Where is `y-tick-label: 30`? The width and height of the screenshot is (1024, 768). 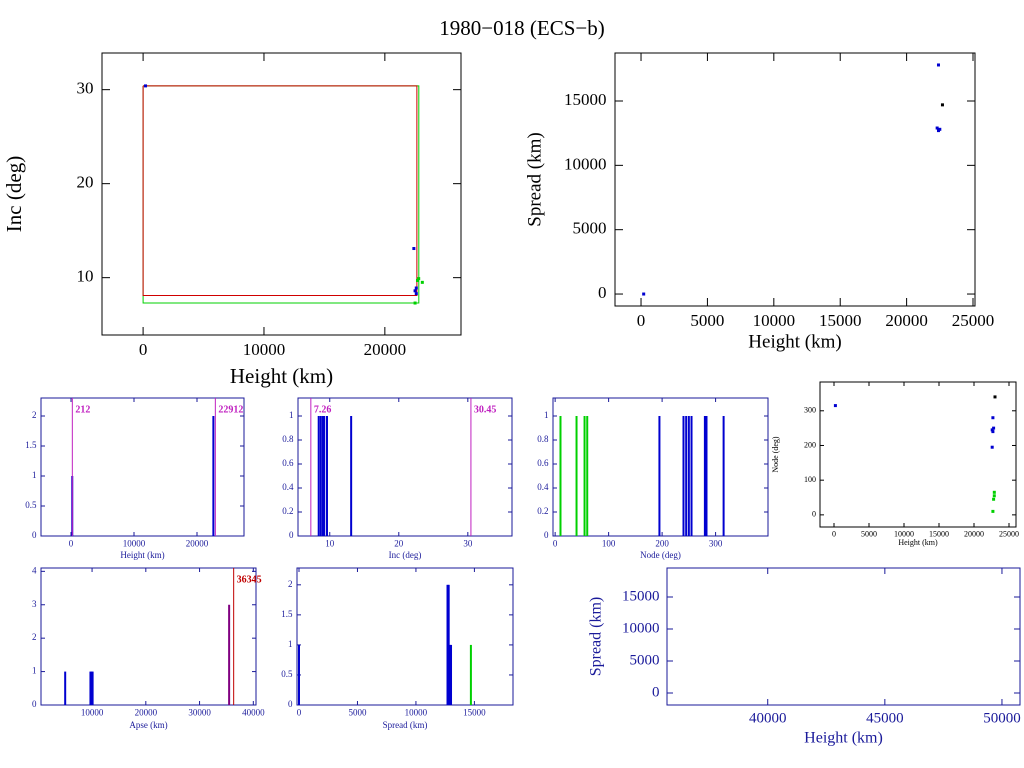 y-tick-label: 30 is located at coordinates (85, 88).